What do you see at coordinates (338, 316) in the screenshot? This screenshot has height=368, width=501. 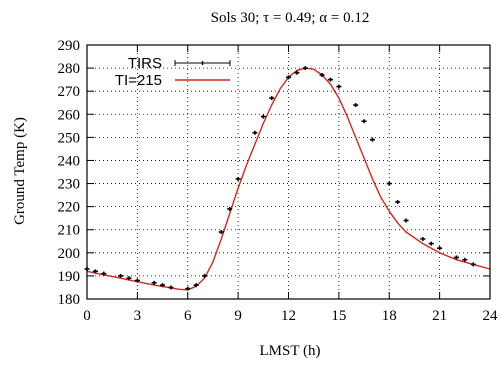 I see `x-tick-label: 15` at bounding box center [338, 316].